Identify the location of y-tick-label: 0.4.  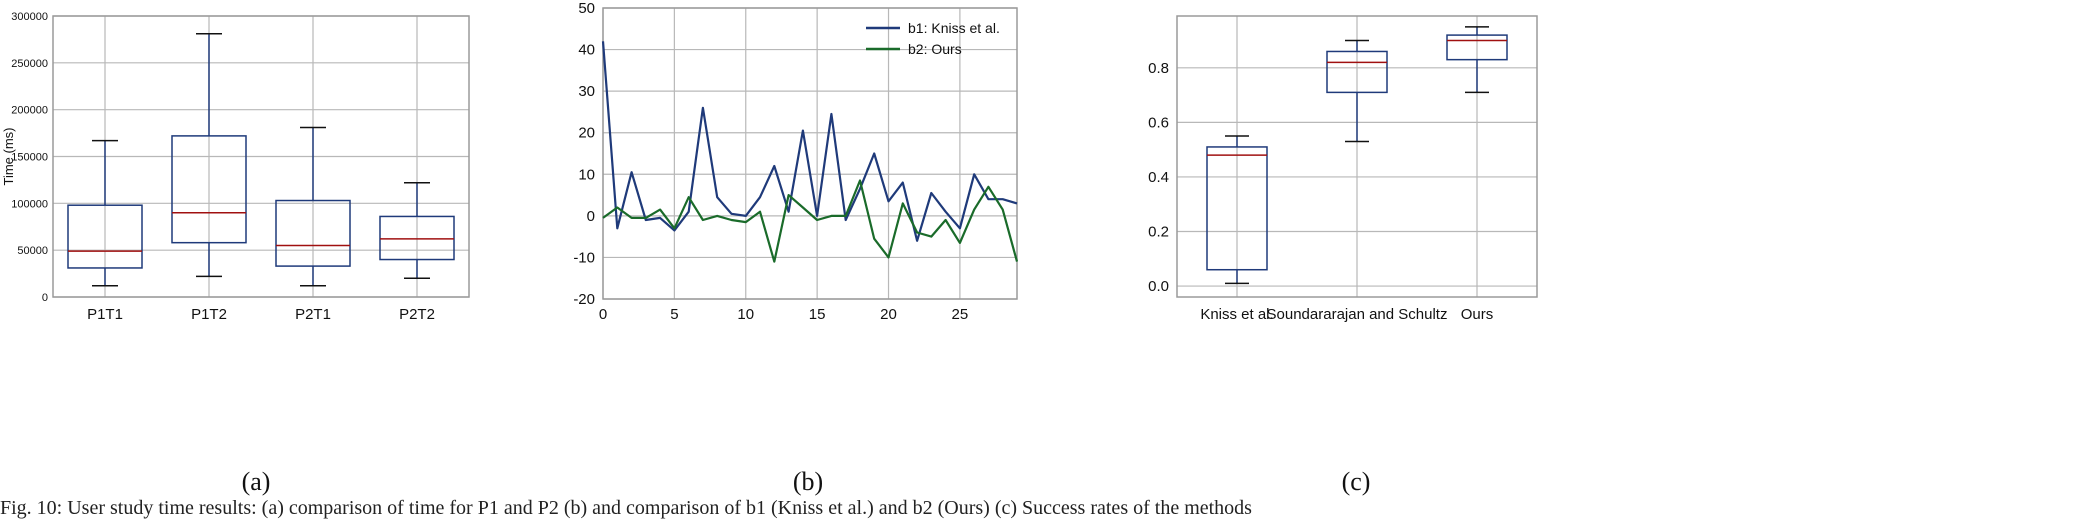
(1158, 177).